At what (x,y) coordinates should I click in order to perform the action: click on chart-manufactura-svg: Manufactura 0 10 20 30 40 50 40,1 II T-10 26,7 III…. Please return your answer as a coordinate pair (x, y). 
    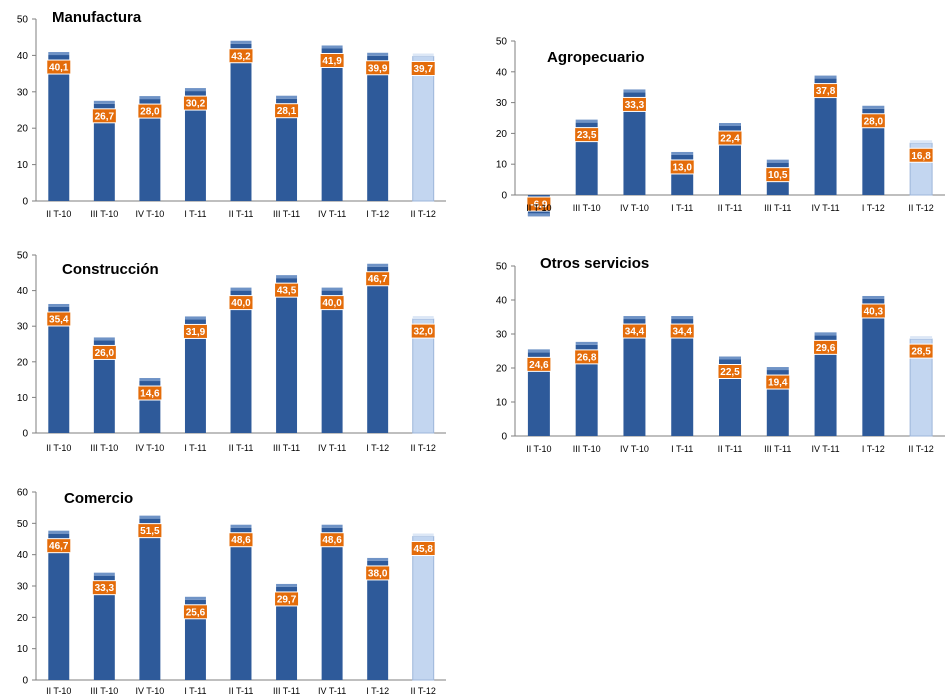
    Looking at the image, I should click on (231, 114).